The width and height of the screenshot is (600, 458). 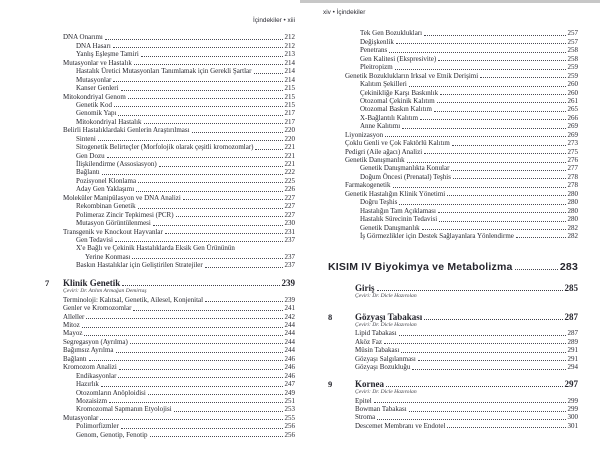 I want to click on toc-entry-label: Çoklu Genli ve Çok Faktörlü Kalıtım, so click(x=397, y=143).